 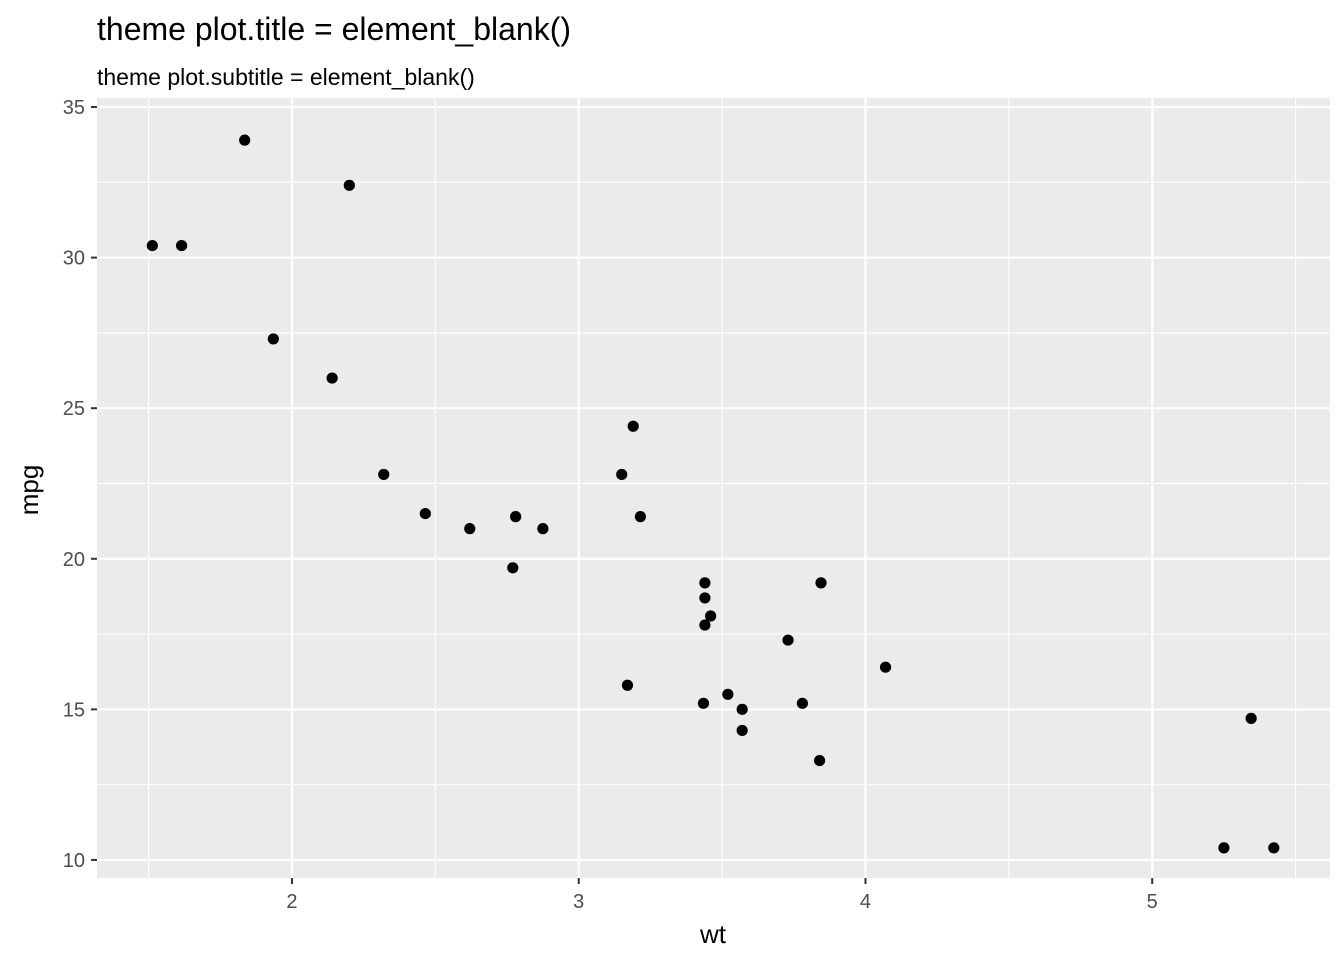 I want to click on y-tick-label: 35, so click(x=74, y=108).